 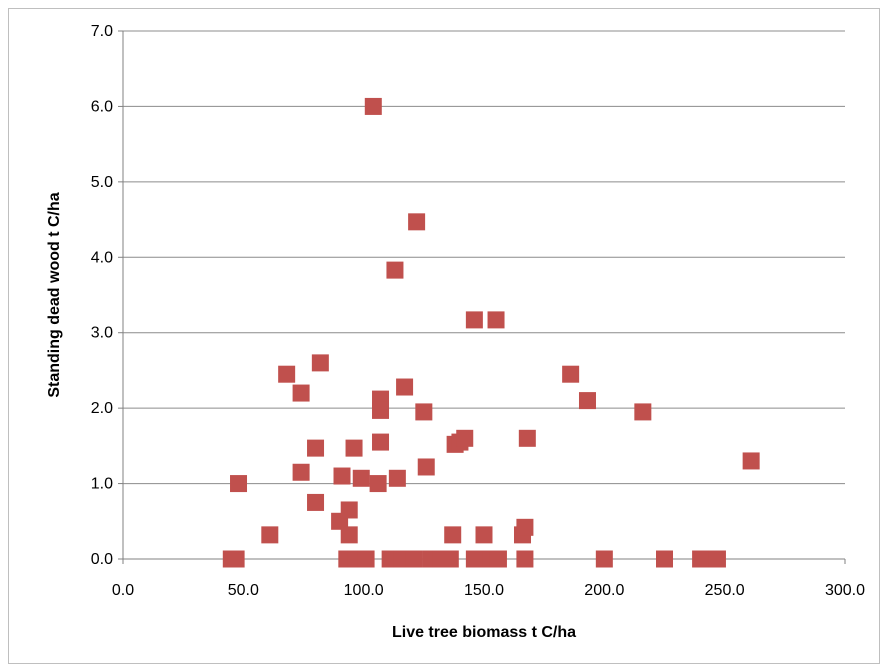 I want to click on y-tick-label: 2.0, so click(x=102, y=408).